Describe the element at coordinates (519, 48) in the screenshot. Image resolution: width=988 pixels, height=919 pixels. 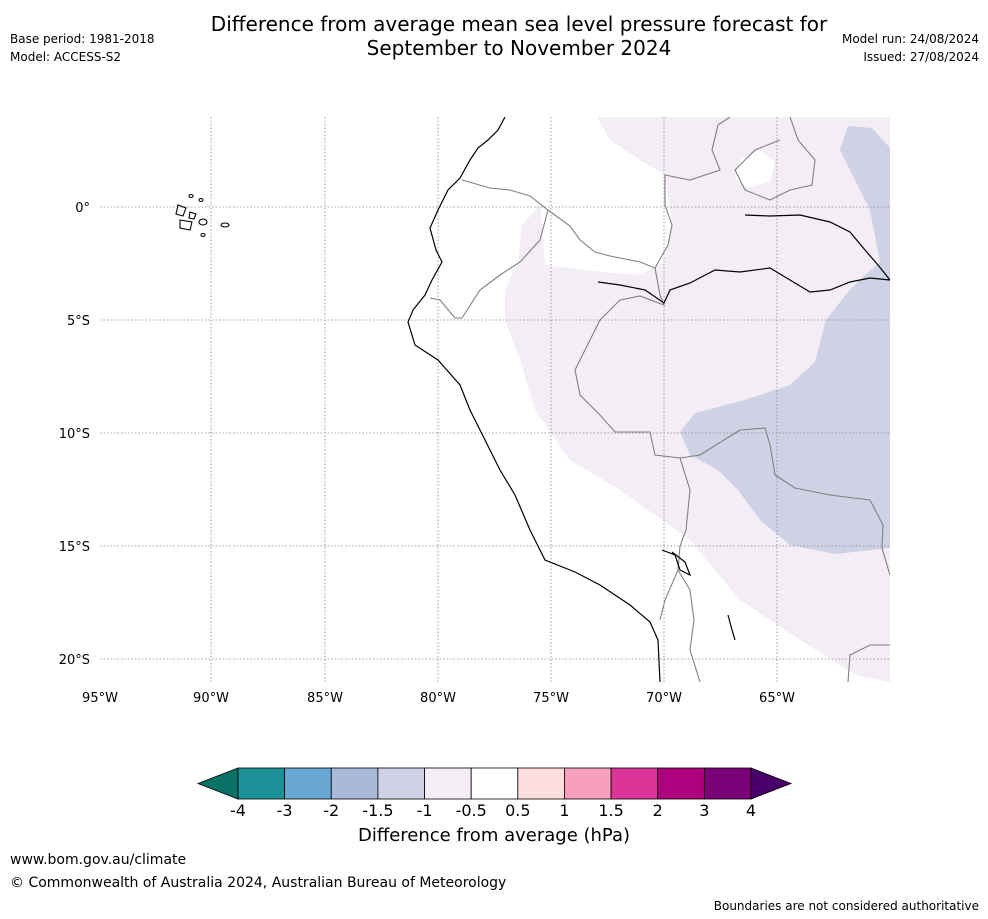
I see `title-line-2: September to November 2024` at that location.